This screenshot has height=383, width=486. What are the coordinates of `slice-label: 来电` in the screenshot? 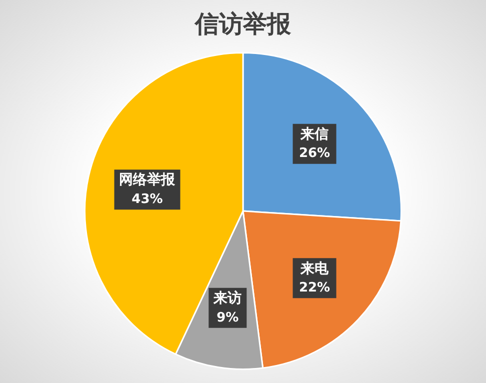 It's located at (315, 268).